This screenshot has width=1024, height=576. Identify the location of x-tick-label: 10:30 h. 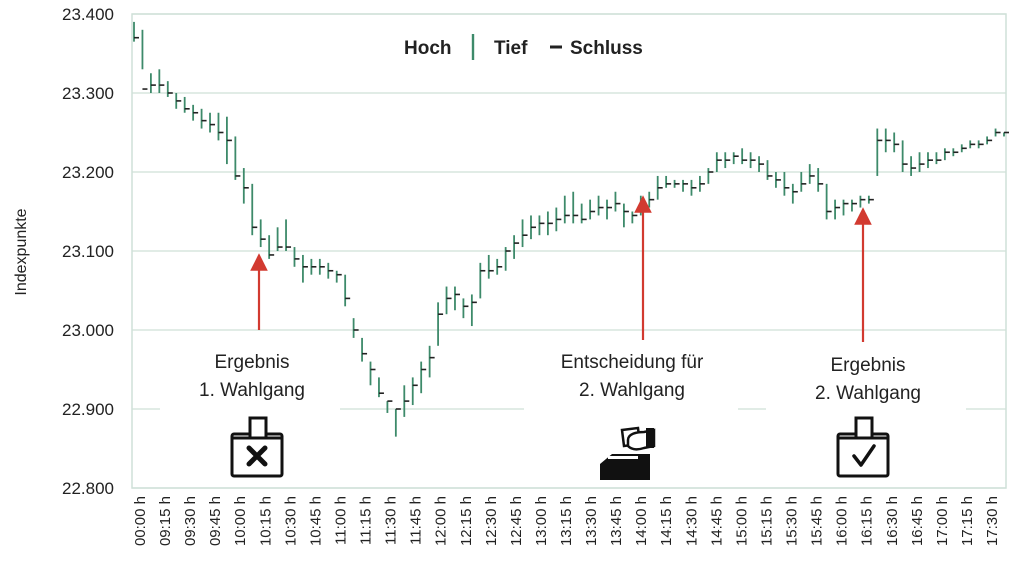
(290, 521).